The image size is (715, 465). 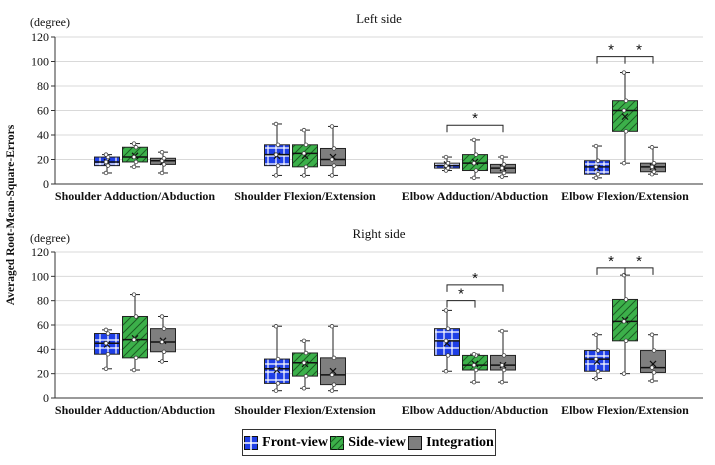 What do you see at coordinates (415, 442) in the screenshot?
I see `legend-swatch-integration` at bounding box center [415, 442].